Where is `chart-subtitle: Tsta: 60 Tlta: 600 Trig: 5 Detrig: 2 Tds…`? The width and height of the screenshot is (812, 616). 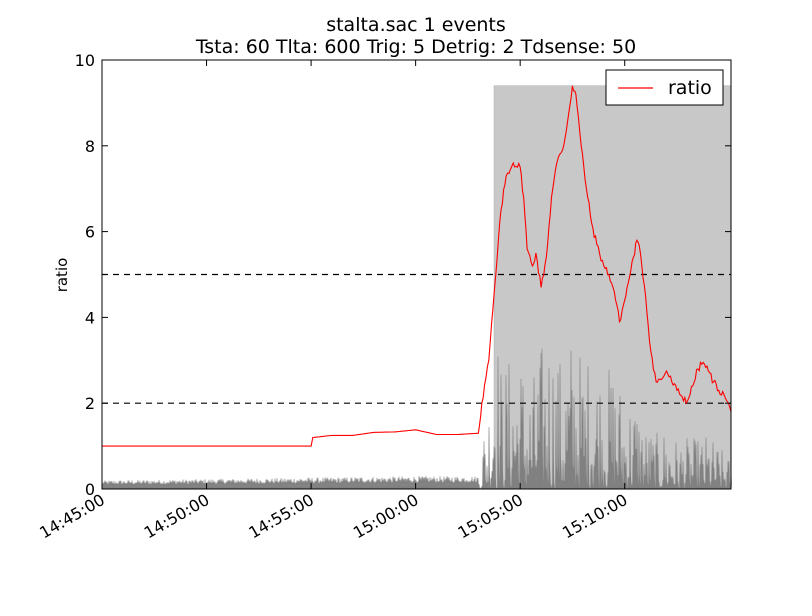
chart-subtitle: Tsta: 60 Tlta: 600 Trig: 5 Detrig: 2 Tds… is located at coordinates (415, 47).